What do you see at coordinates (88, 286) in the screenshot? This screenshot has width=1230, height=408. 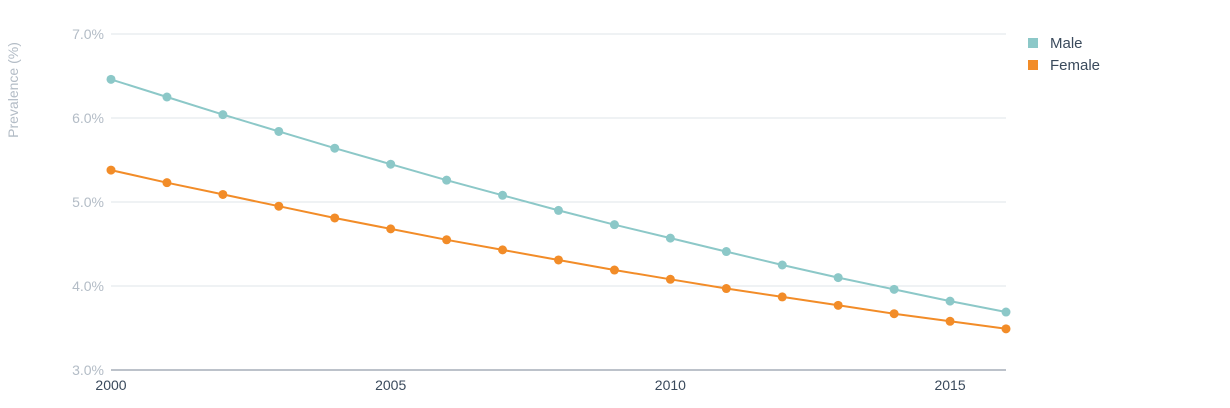 I see `y-tick-label: 4.0%` at bounding box center [88, 286].